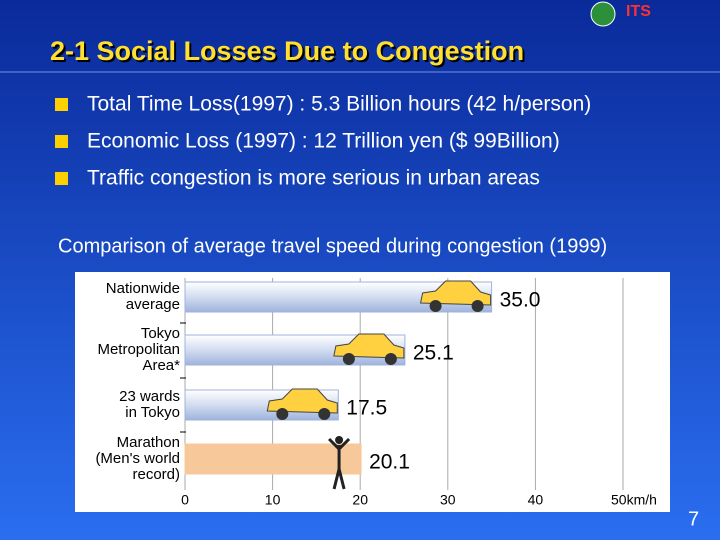 Image resolution: width=720 pixels, height=545 pixels. I want to click on y-tick-label: 23 wards in Tokyo, so click(149, 404).